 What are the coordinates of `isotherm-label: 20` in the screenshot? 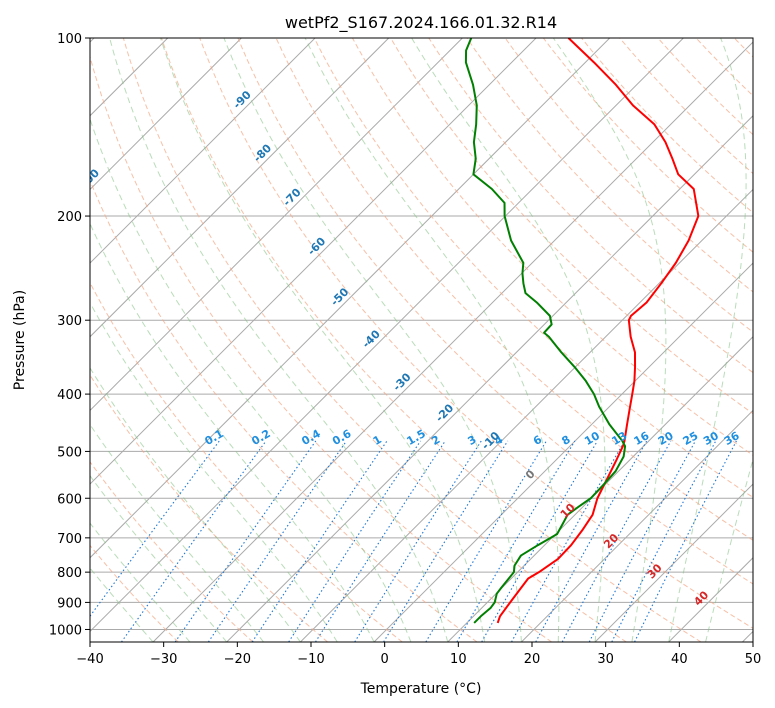 It's located at (611, 541).